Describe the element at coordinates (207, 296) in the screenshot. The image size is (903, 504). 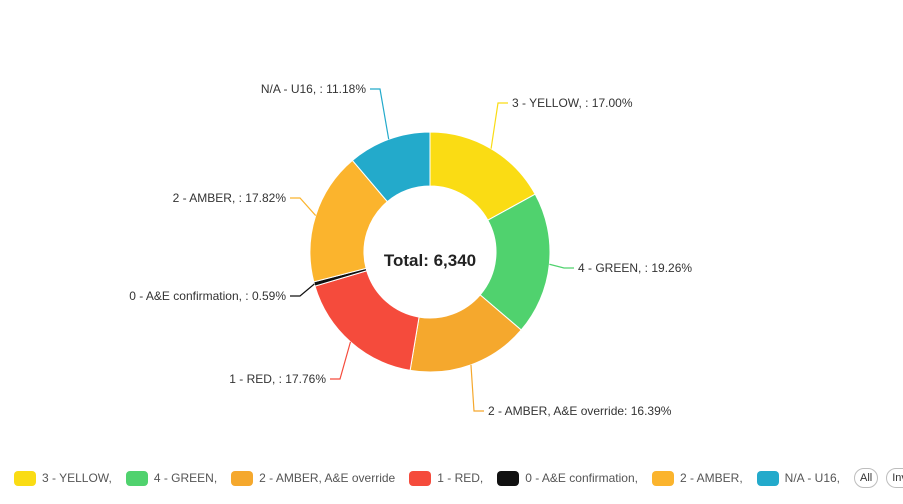
I see `slice-data-label: 0 - A&E confirmation, : 0.59%` at that location.